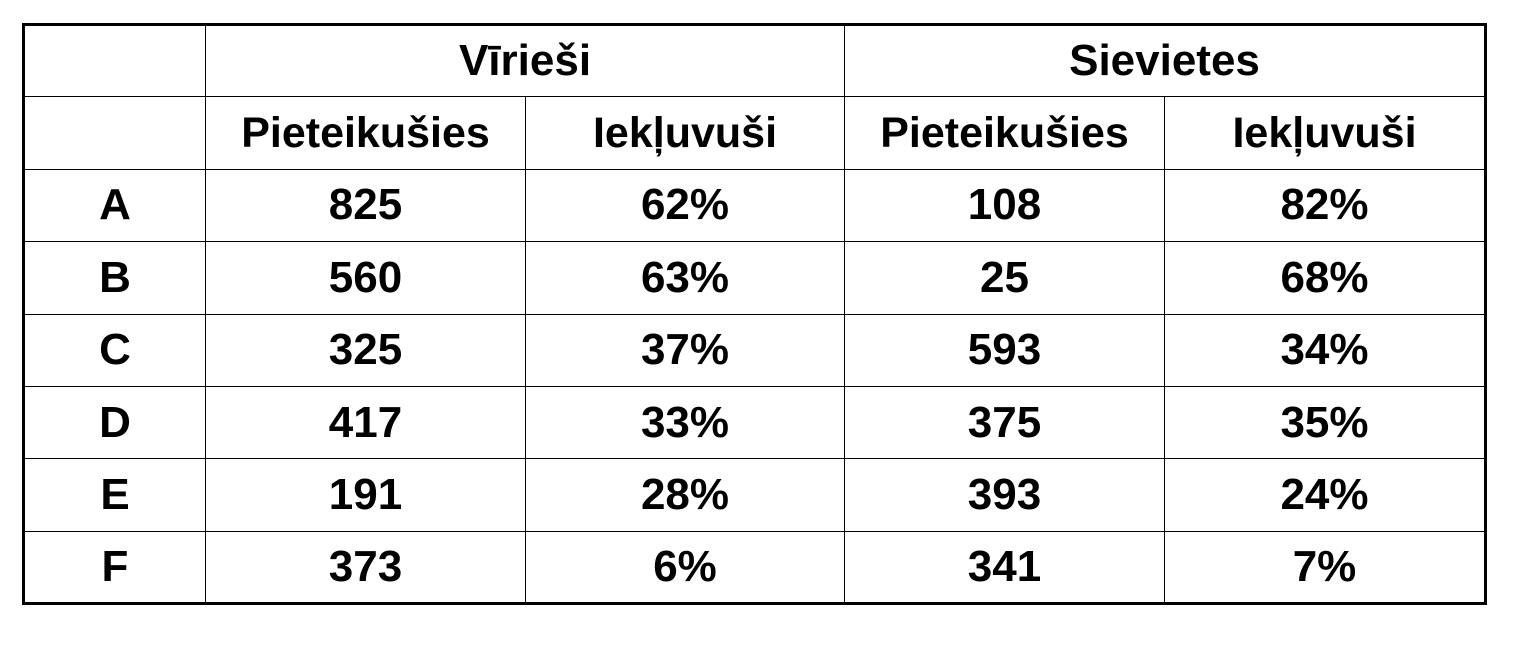  I want to click on table-cell: 341, so click(1004, 567).